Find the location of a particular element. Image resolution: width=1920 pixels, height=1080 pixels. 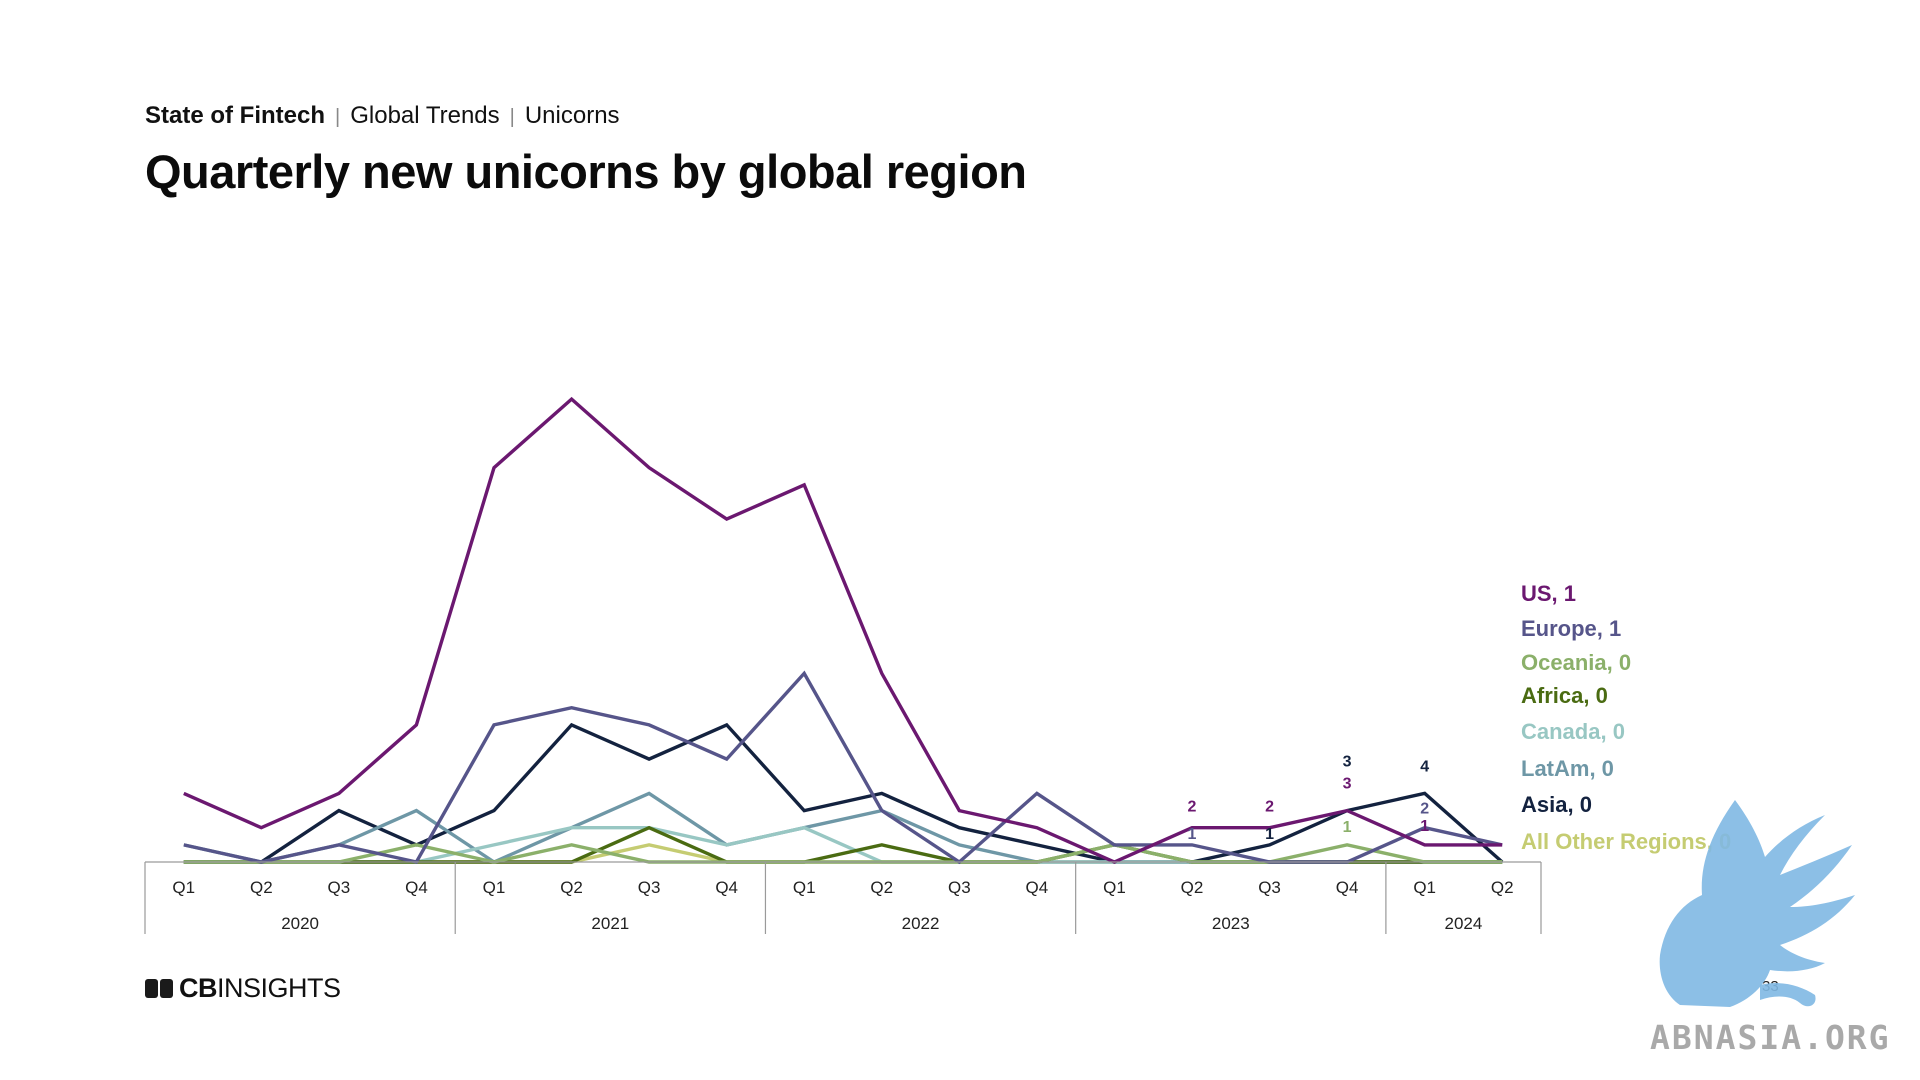

page-title: Quarterly new unicorns by global region is located at coordinates (586, 171).